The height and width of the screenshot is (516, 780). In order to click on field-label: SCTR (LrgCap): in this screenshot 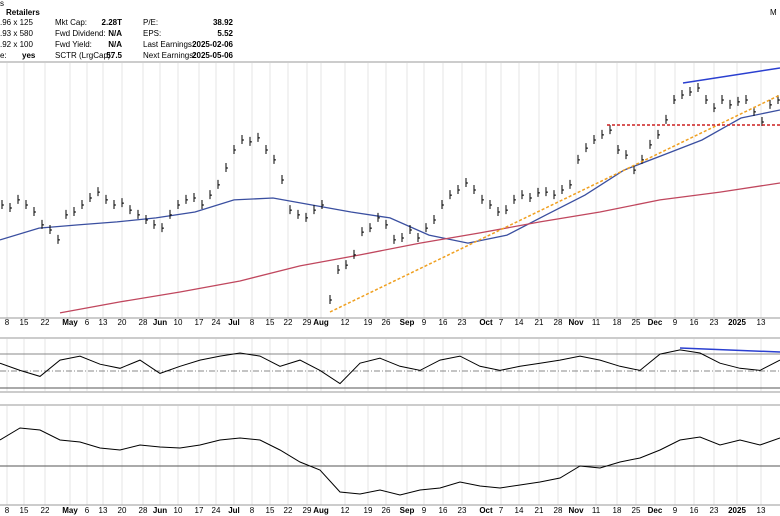, I will do `click(84, 55)`.